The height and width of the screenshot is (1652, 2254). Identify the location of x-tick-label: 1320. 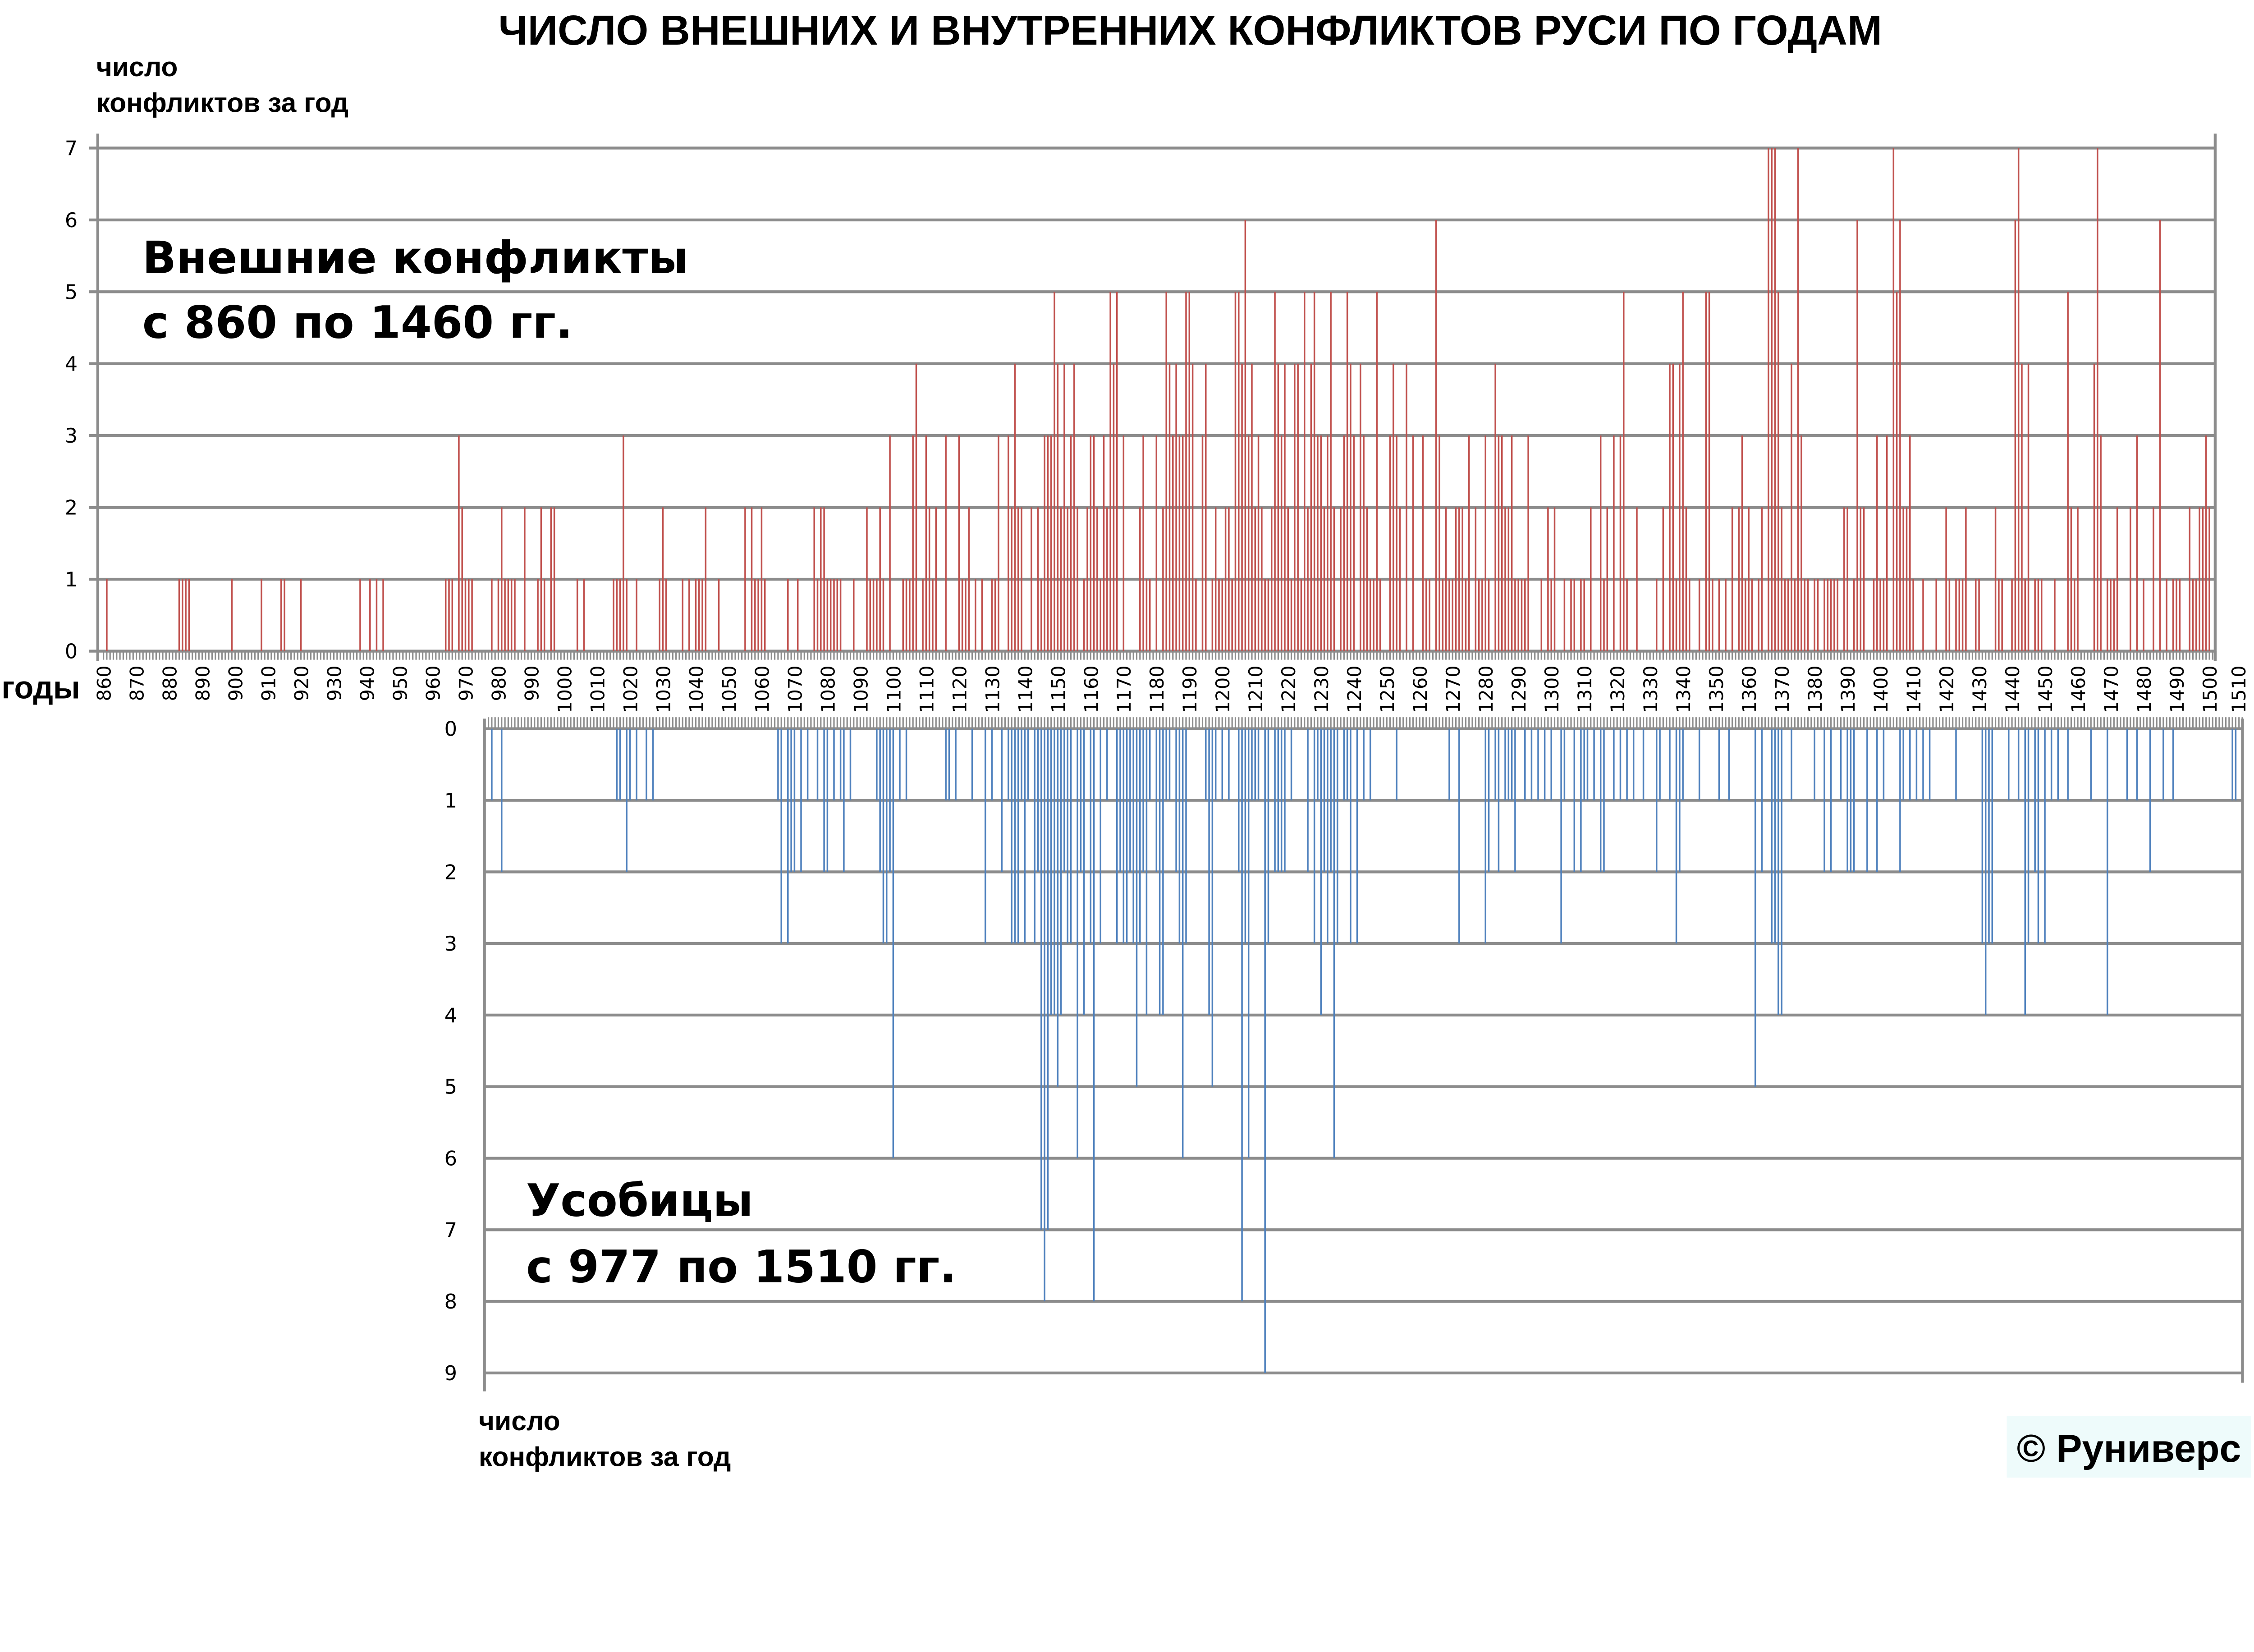
(1618, 689).